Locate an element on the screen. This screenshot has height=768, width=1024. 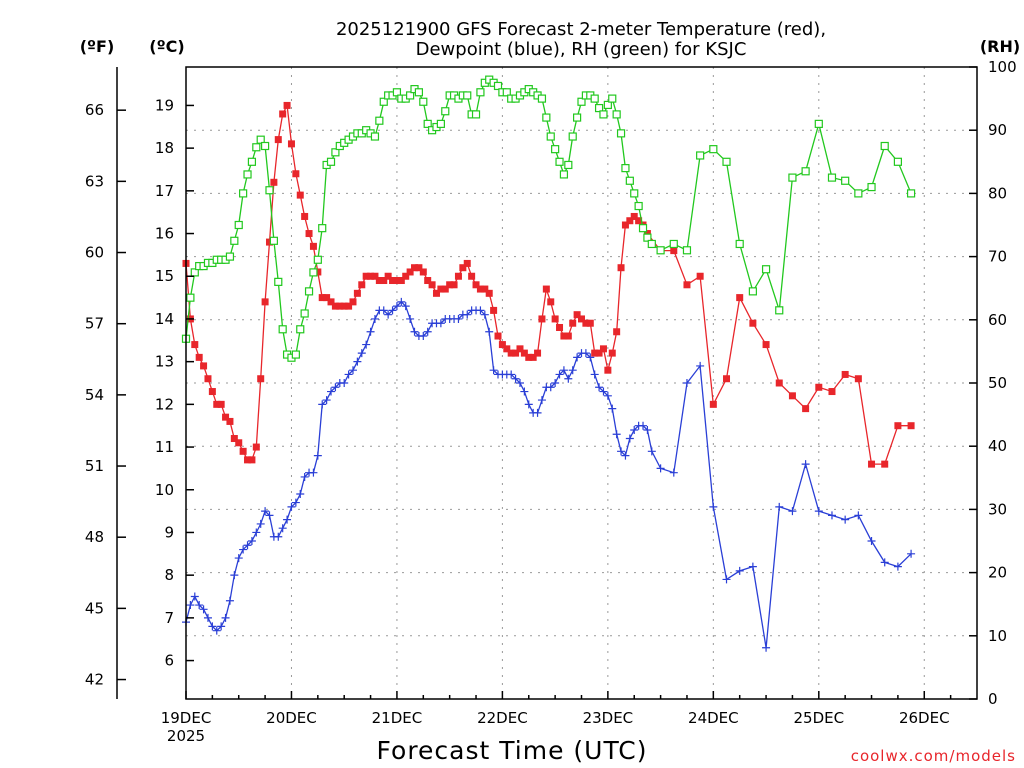
fahrenheit-tick-label: 42 is located at coordinates (94, 680).